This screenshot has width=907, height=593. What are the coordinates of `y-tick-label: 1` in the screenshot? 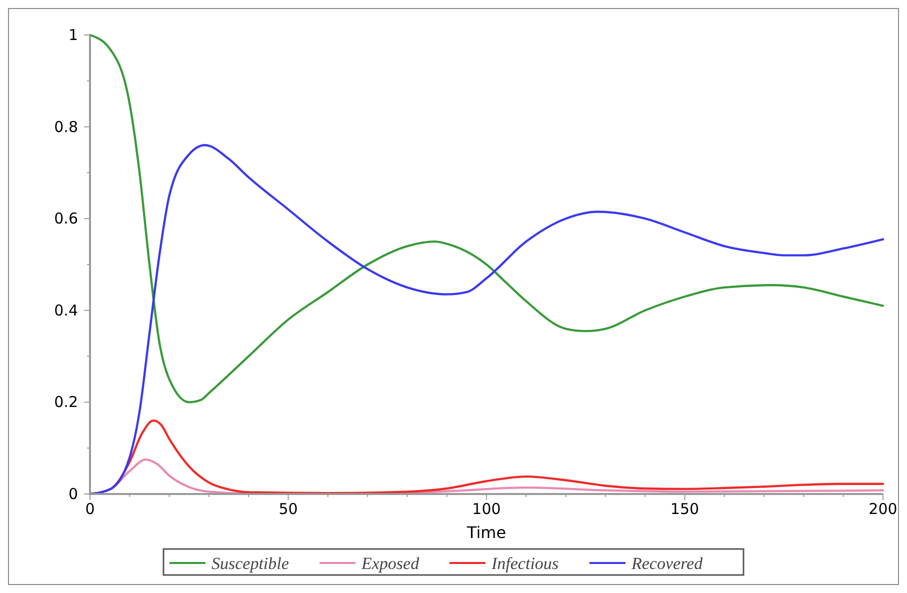 It's located at (73, 35).